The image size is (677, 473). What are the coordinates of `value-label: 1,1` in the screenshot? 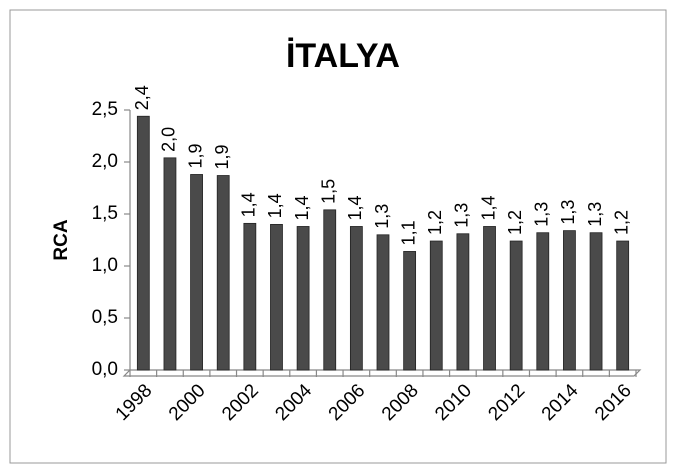 It's located at (408, 232).